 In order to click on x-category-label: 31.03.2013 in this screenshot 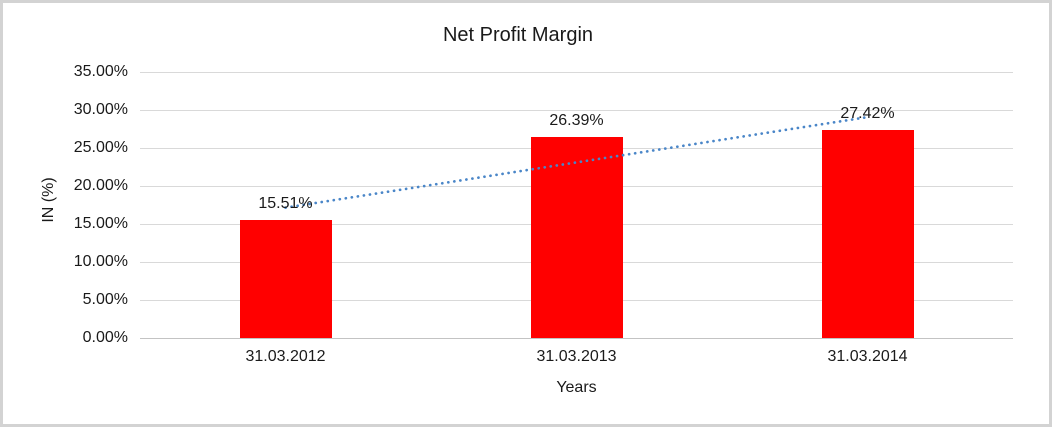, I will do `click(576, 356)`.